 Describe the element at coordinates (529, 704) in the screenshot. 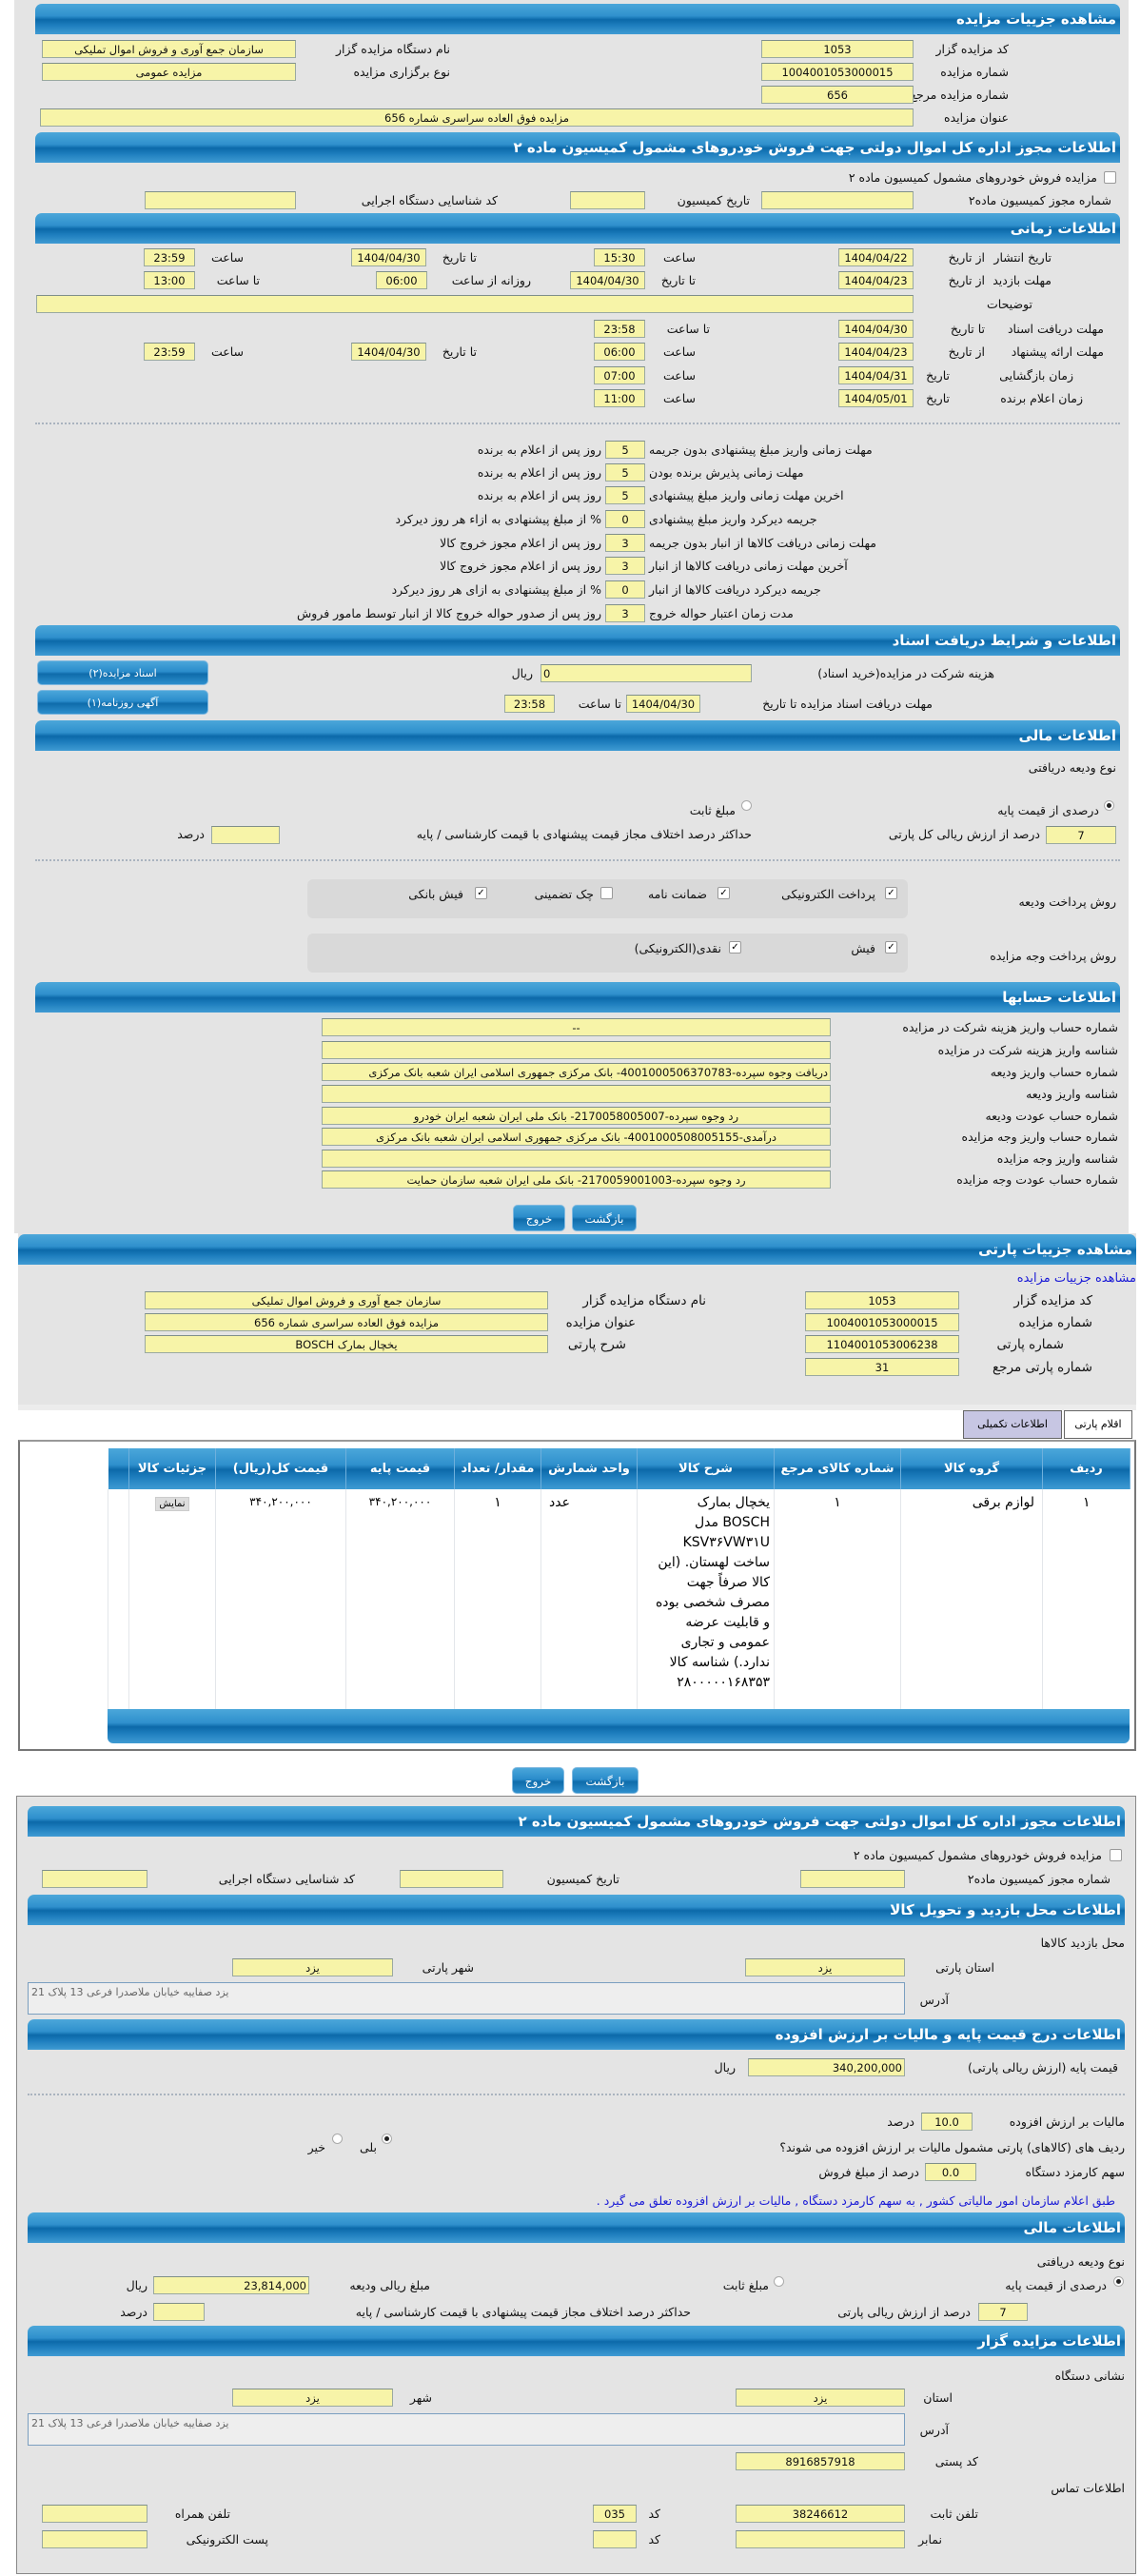

I see `doc-deadline-time: 23:58` at that location.